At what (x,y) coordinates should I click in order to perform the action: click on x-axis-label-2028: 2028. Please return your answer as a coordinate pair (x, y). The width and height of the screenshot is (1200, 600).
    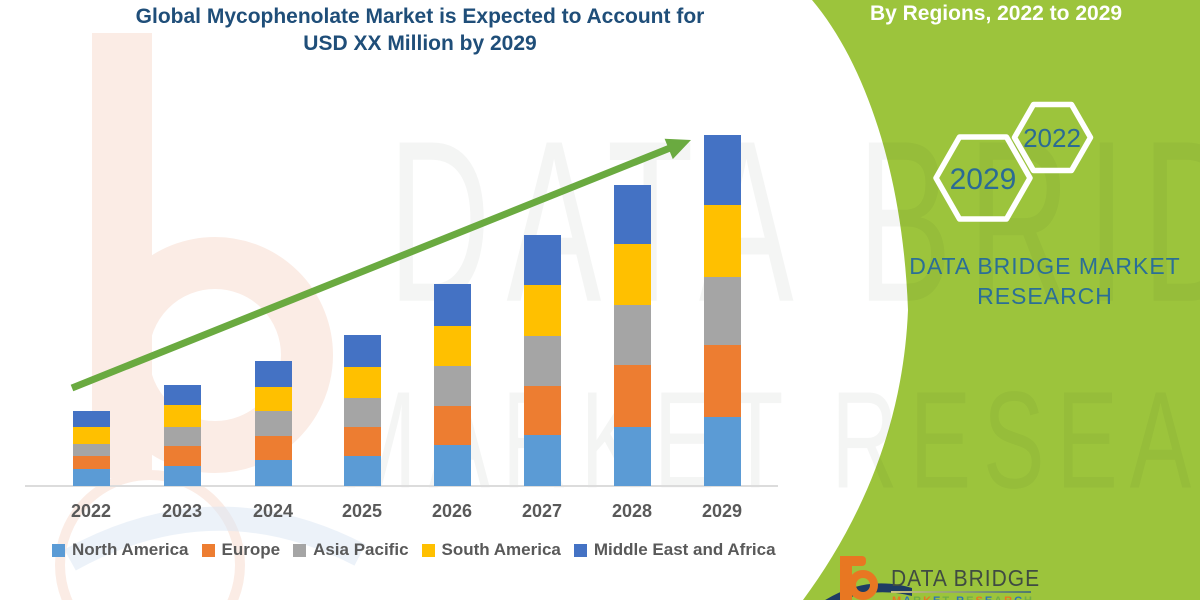
    Looking at the image, I should click on (632, 511).